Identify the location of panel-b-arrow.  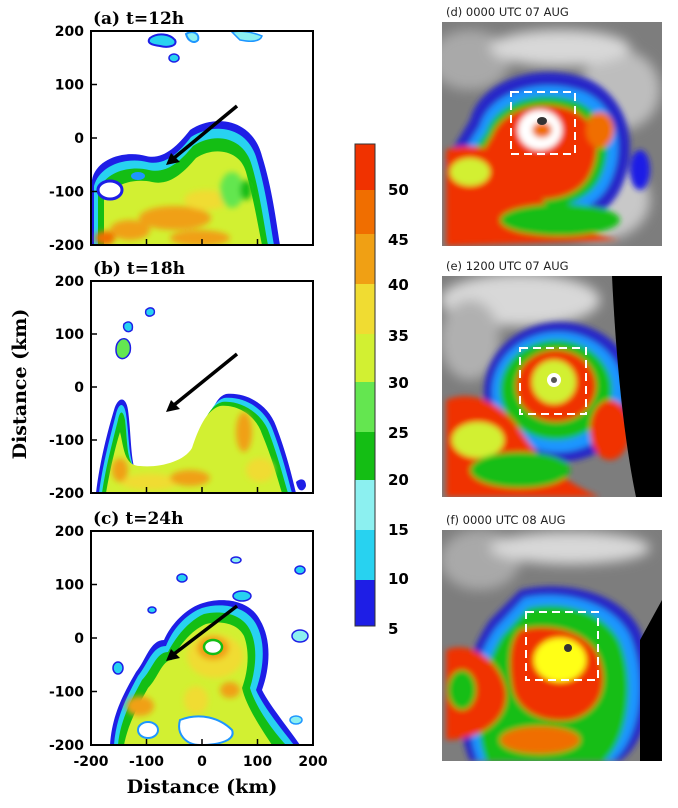
(202, 382).